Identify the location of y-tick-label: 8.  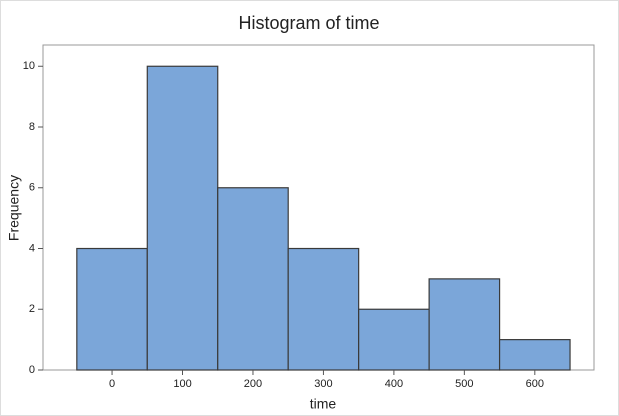
(32, 127).